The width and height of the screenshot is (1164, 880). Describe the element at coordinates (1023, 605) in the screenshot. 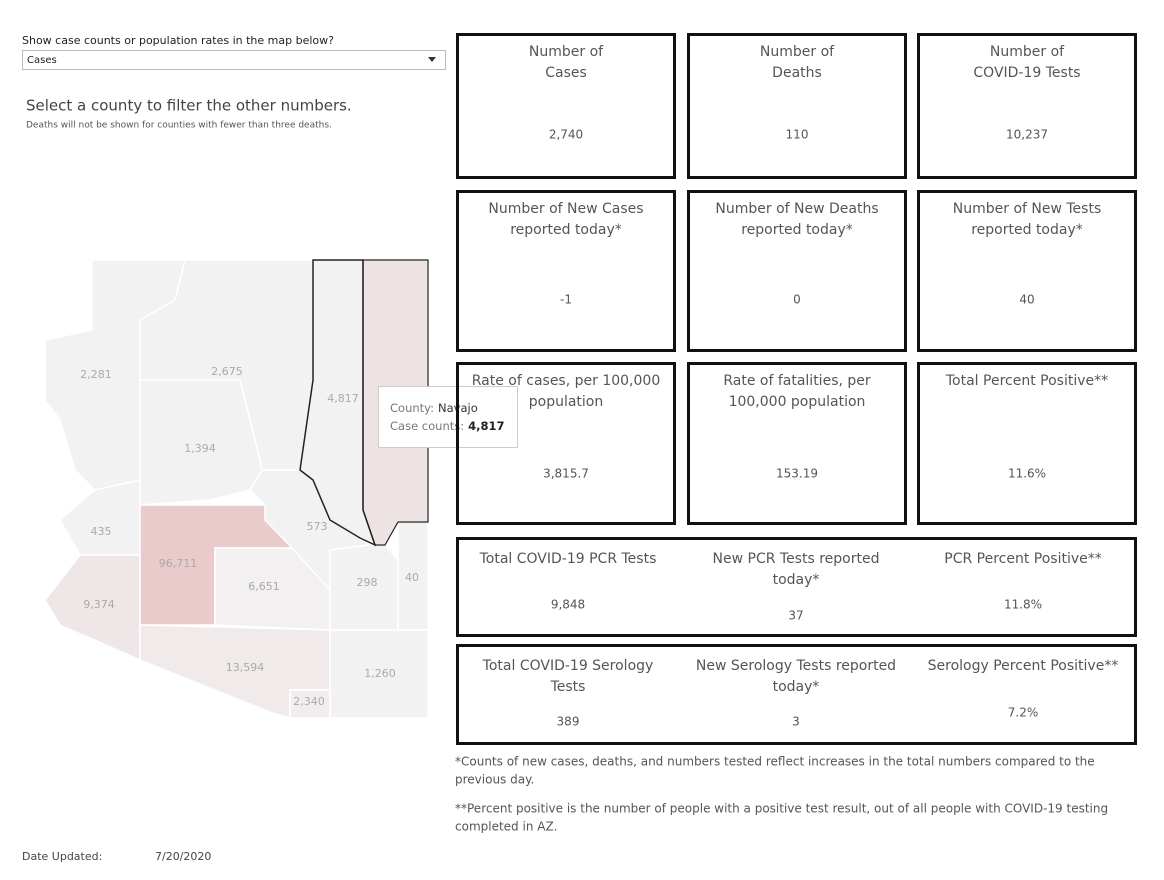

I see `tile-value: 11.8%` at that location.